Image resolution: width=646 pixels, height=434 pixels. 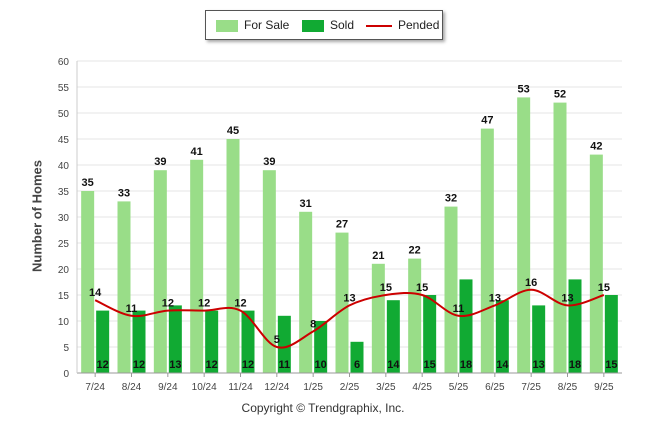 I want to click on x-tick-label: 3/25, so click(x=386, y=387).